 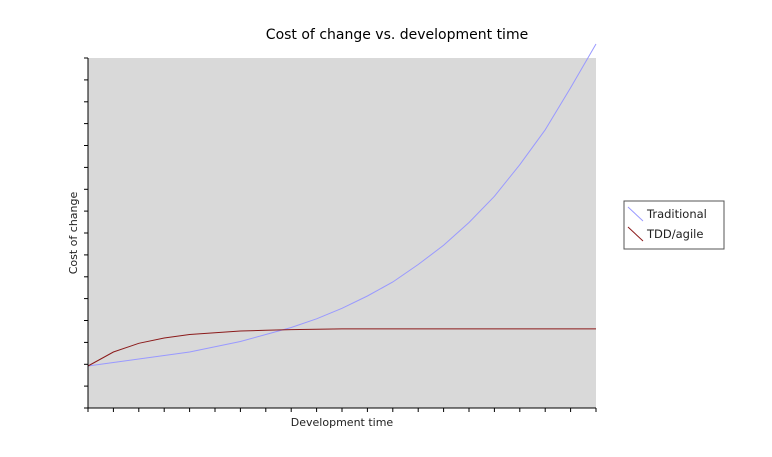 I want to click on legend-box, so click(x=674, y=225).